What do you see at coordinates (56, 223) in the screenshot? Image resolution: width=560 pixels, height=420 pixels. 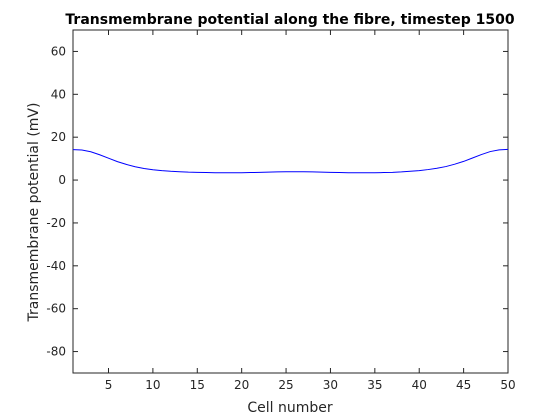 I see `y-tick-label: -20` at bounding box center [56, 223].